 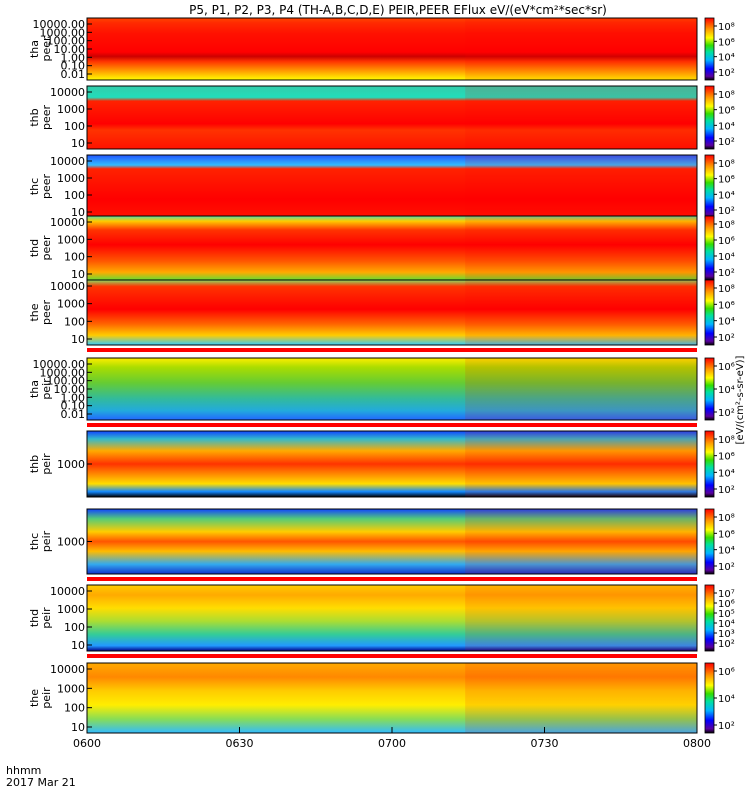 I want to click on time-axis: 0600 0630 0700 0730 0800, so click(x=392, y=738).